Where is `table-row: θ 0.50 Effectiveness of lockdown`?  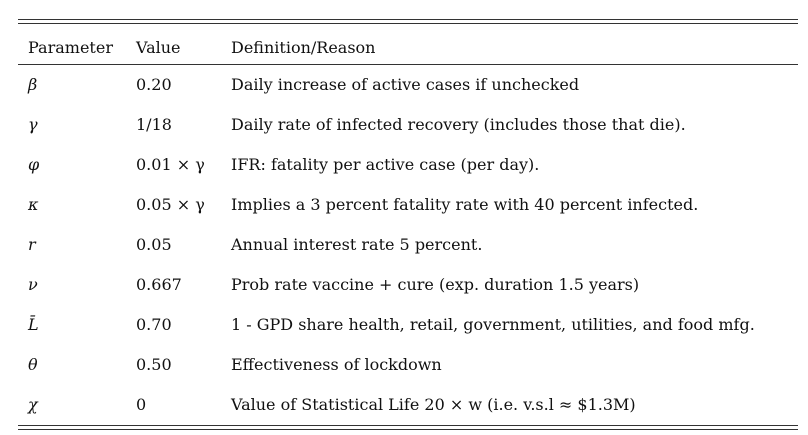 table-row: θ 0.50 Effectiveness of lockdown is located at coordinates (408, 365).